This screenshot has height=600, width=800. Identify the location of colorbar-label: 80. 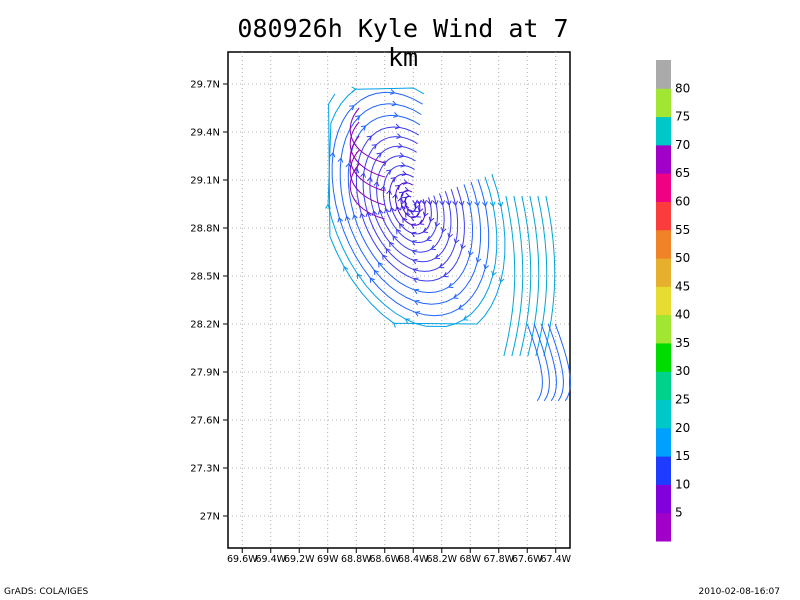
(682, 88).